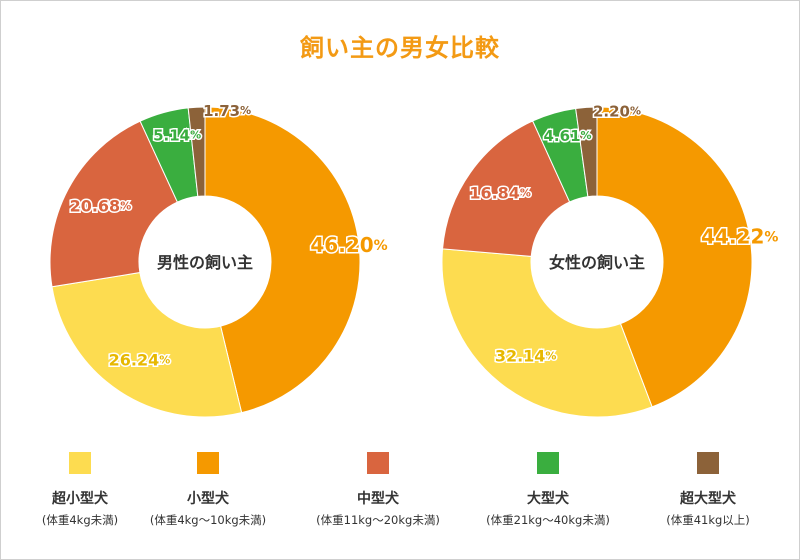  Describe the element at coordinates (378, 520) in the screenshot. I see `legend-sub: (体重11kg〜20kg未満)` at that location.